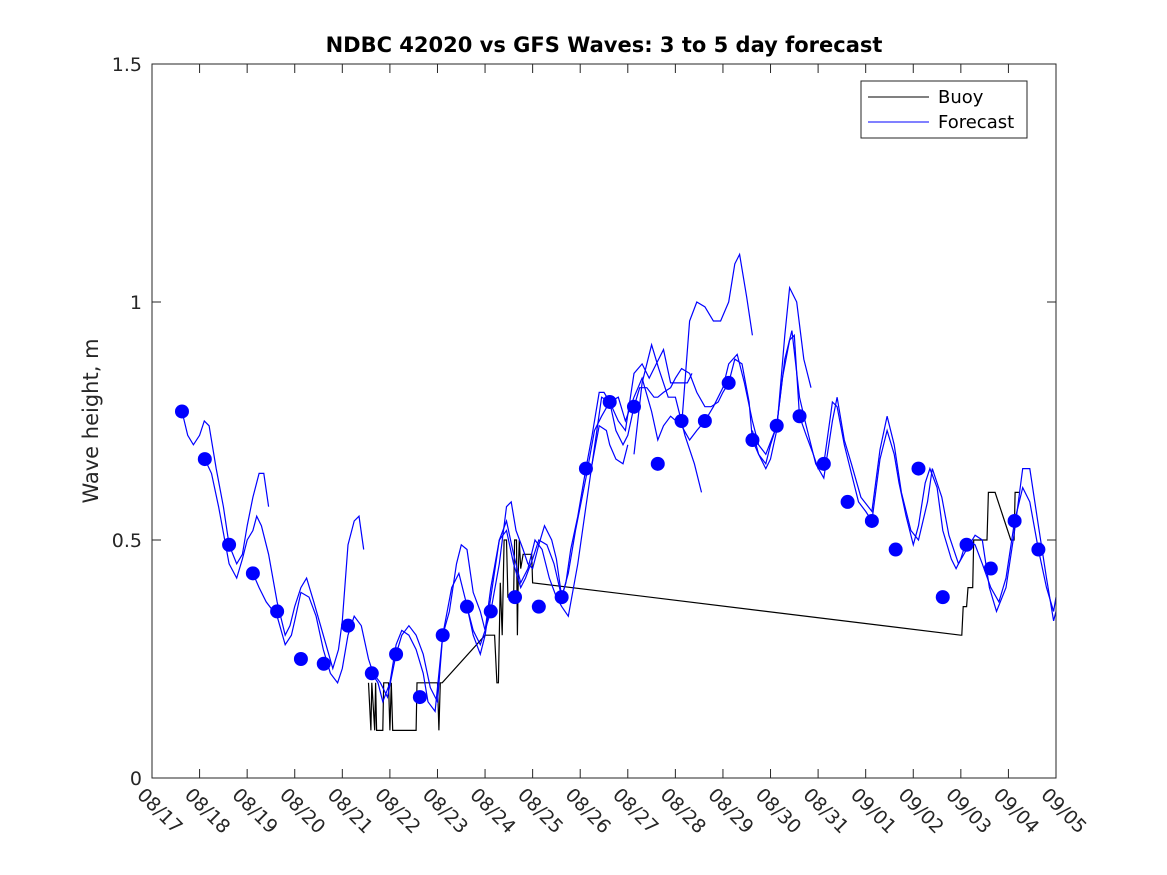 The height and width of the screenshot is (875, 1167). Describe the element at coordinates (136, 779) in the screenshot. I see `y-tick-label: 0` at that location.